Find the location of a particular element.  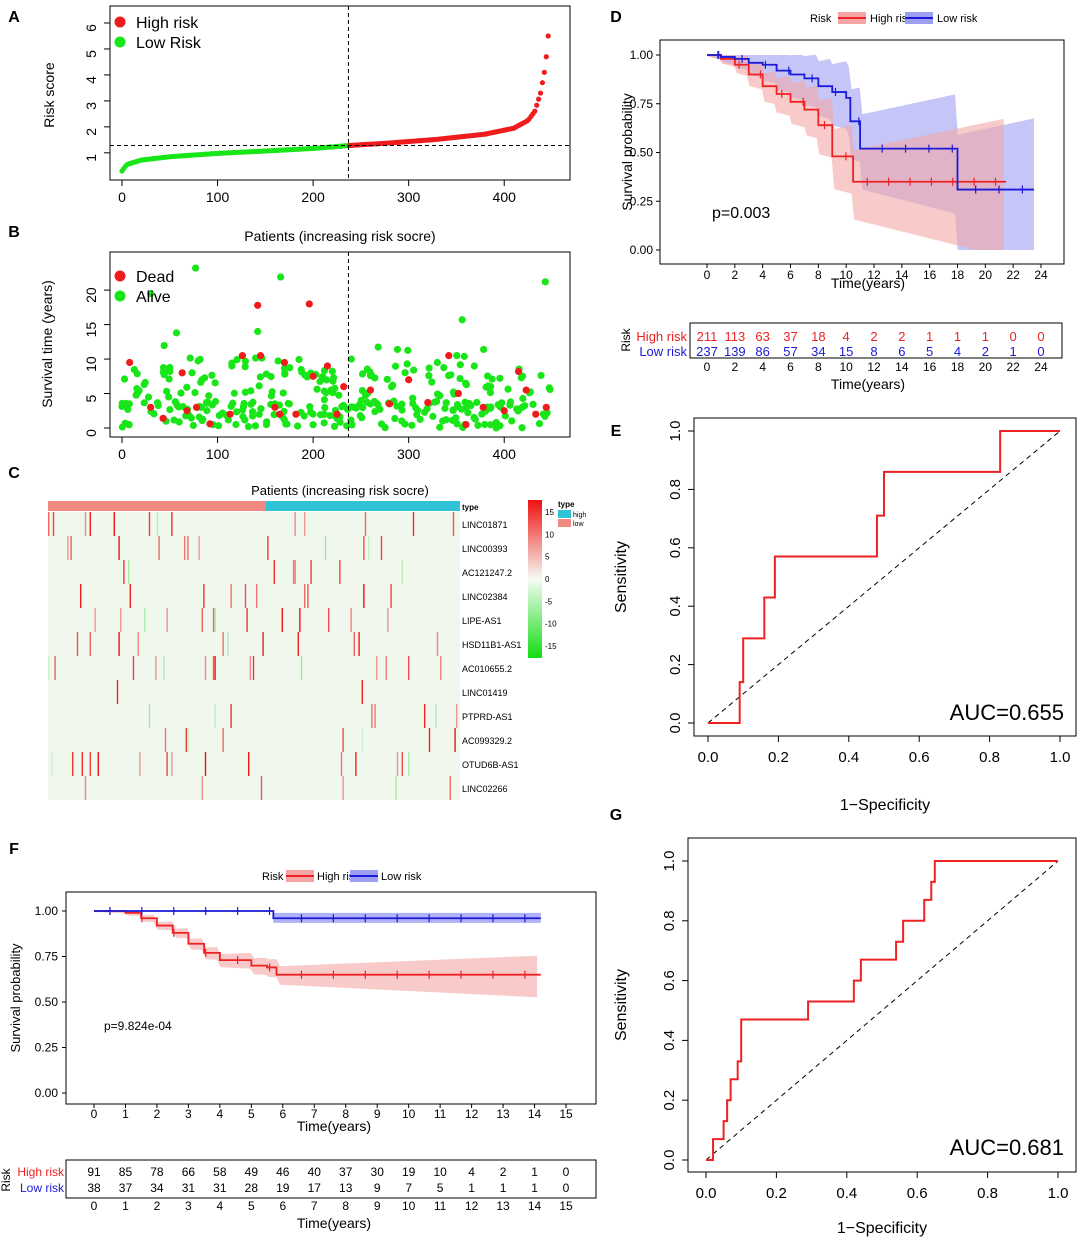

risk-table-value: 18 is located at coordinates (818, 336).